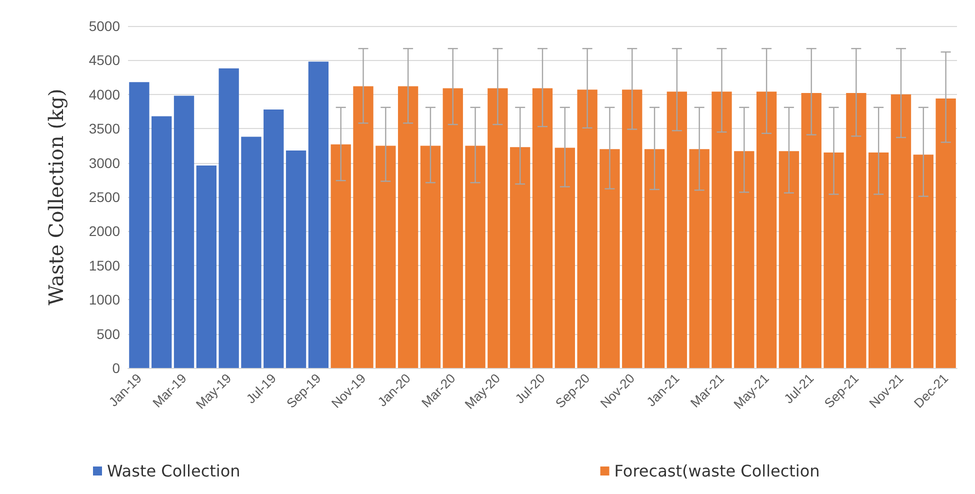 The image size is (975, 494). What do you see at coordinates (104, 231) in the screenshot?
I see `y-tick-label: 2000` at bounding box center [104, 231].